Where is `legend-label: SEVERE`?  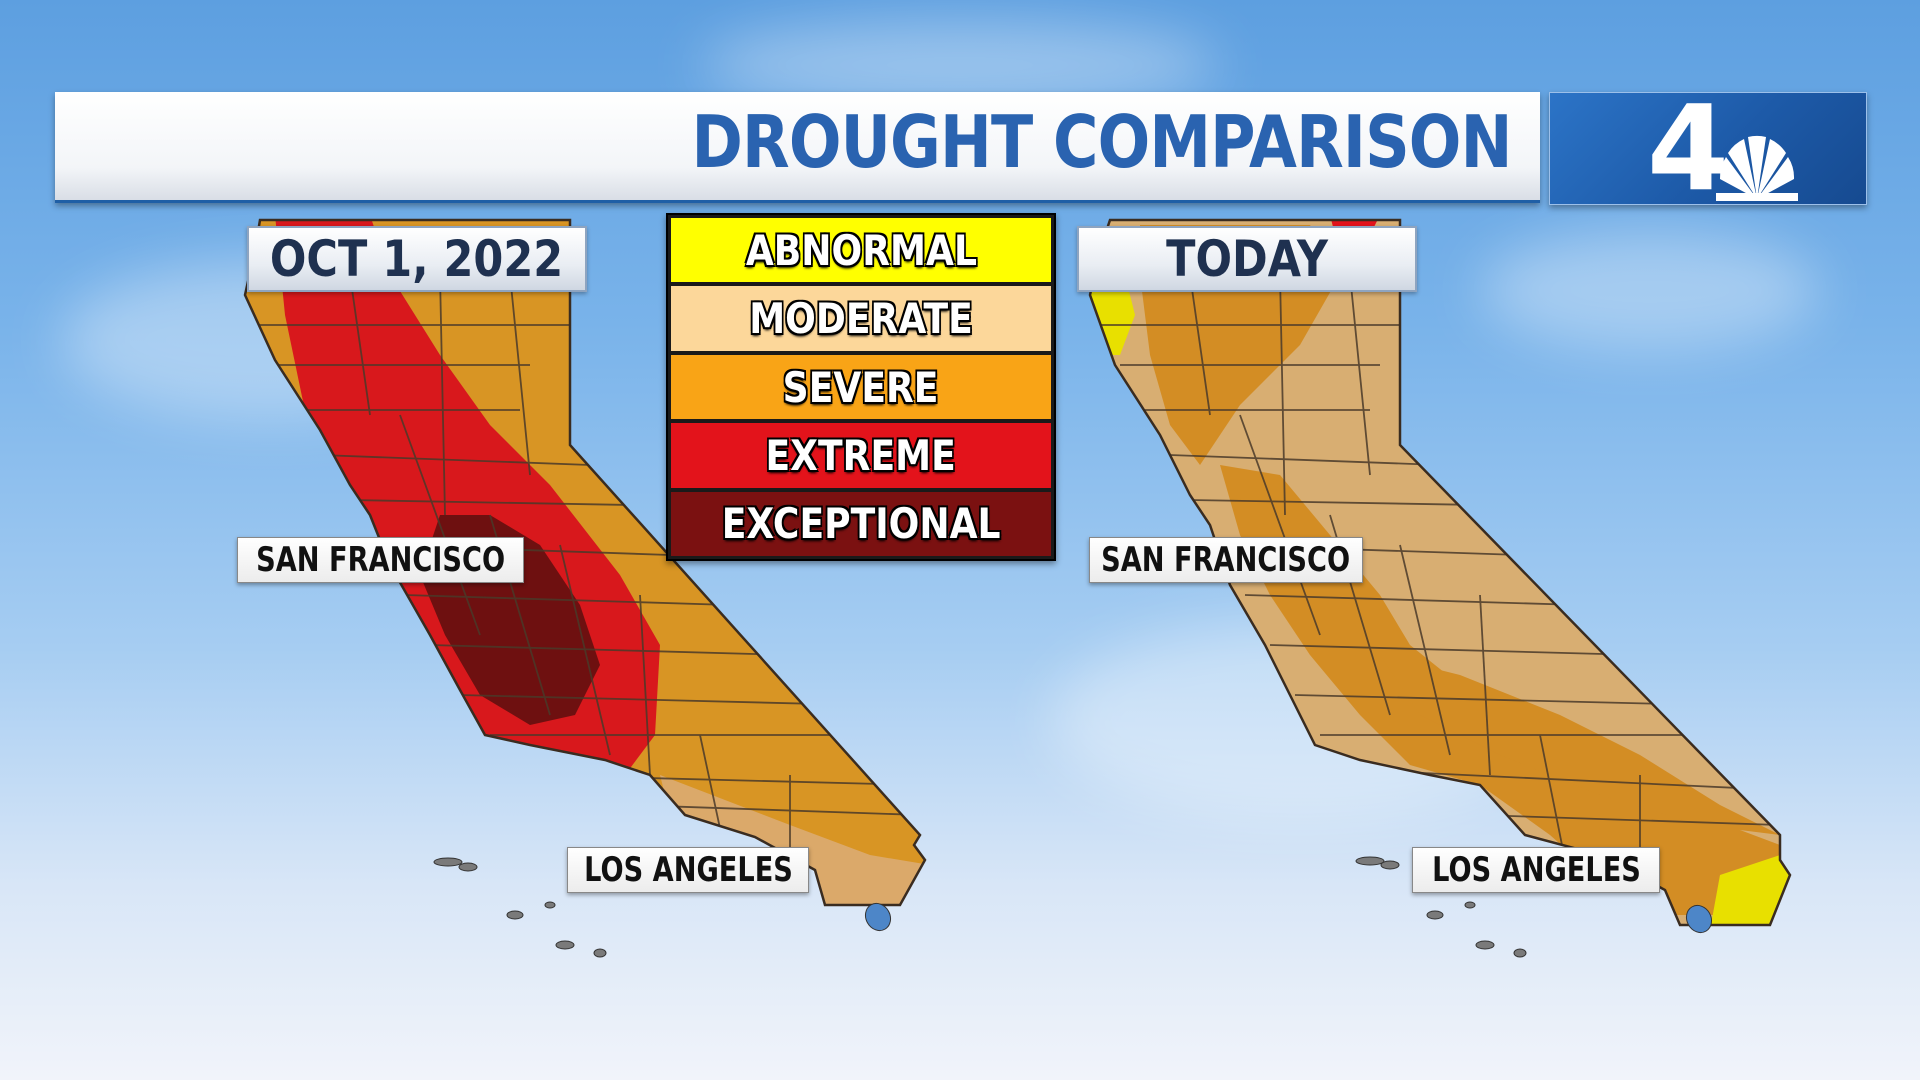 legend-label: SEVERE is located at coordinates (861, 387).